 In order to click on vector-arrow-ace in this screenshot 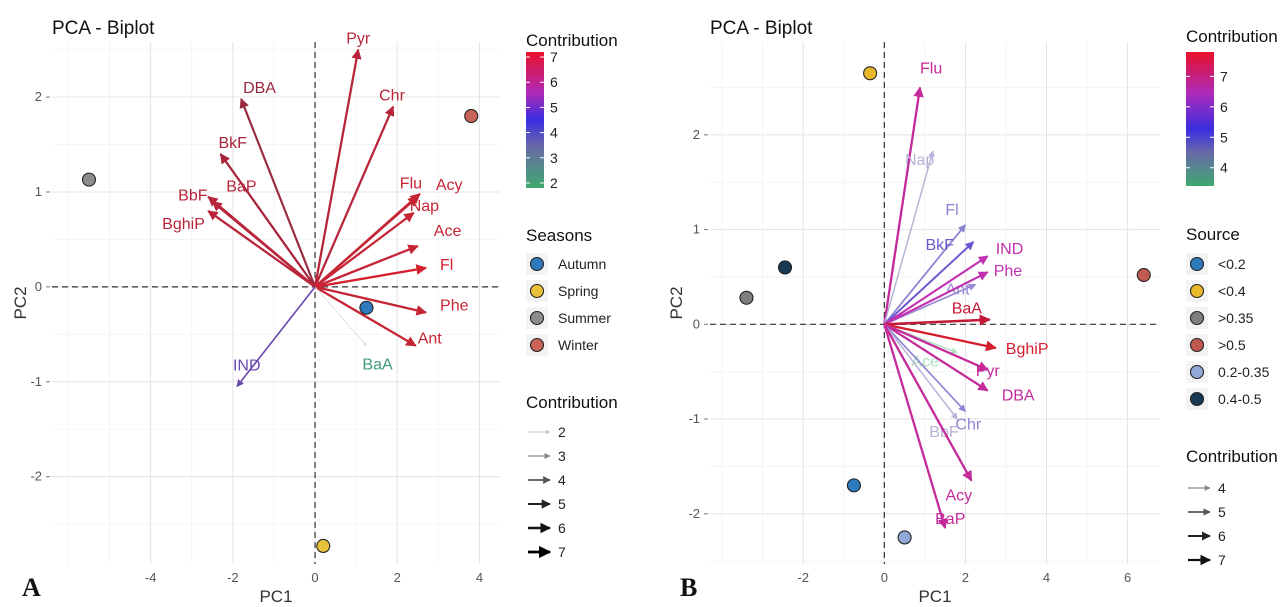, I will do `click(366, 266)`.